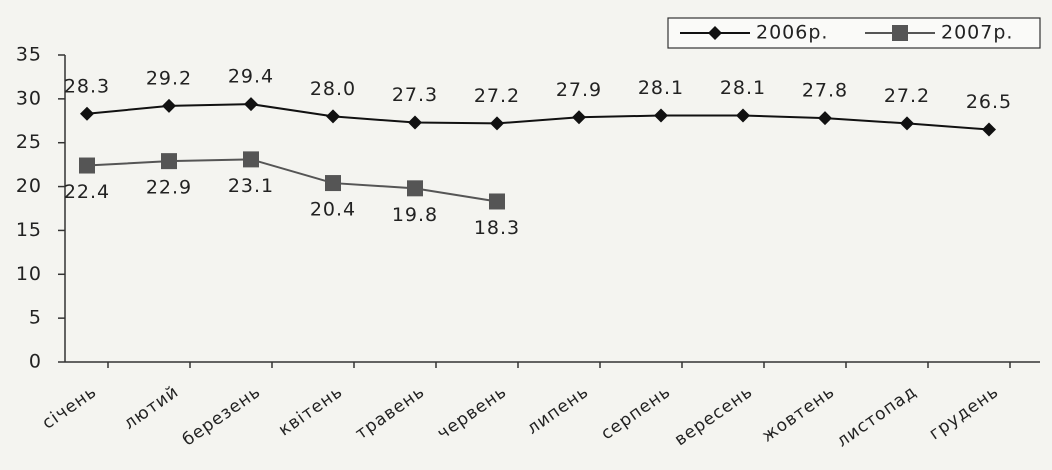 The image size is (1052, 470). Describe the element at coordinates (151, 408) in the screenshot. I see `x-tick-label: лютий` at that location.